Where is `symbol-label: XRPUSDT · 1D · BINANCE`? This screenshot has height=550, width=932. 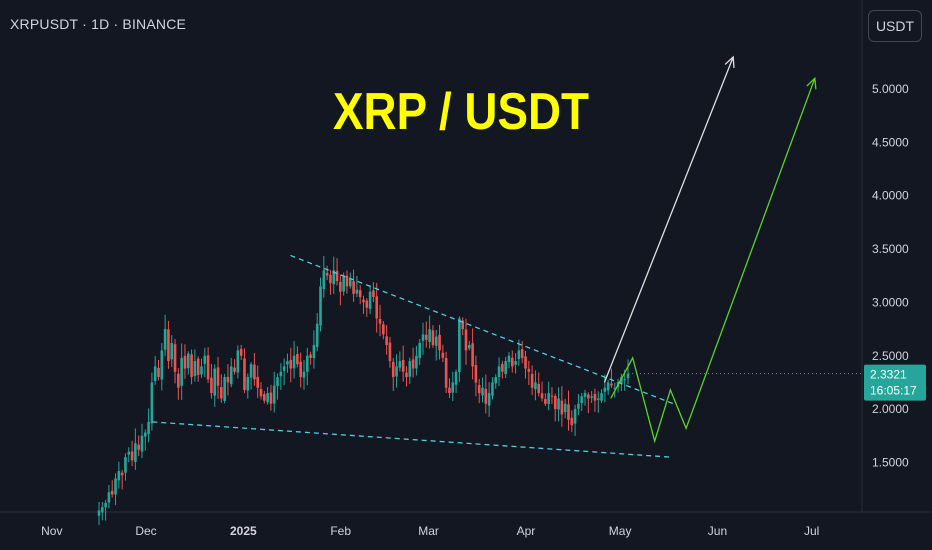
symbol-label: XRPUSDT · 1D · BINANCE is located at coordinates (98, 24).